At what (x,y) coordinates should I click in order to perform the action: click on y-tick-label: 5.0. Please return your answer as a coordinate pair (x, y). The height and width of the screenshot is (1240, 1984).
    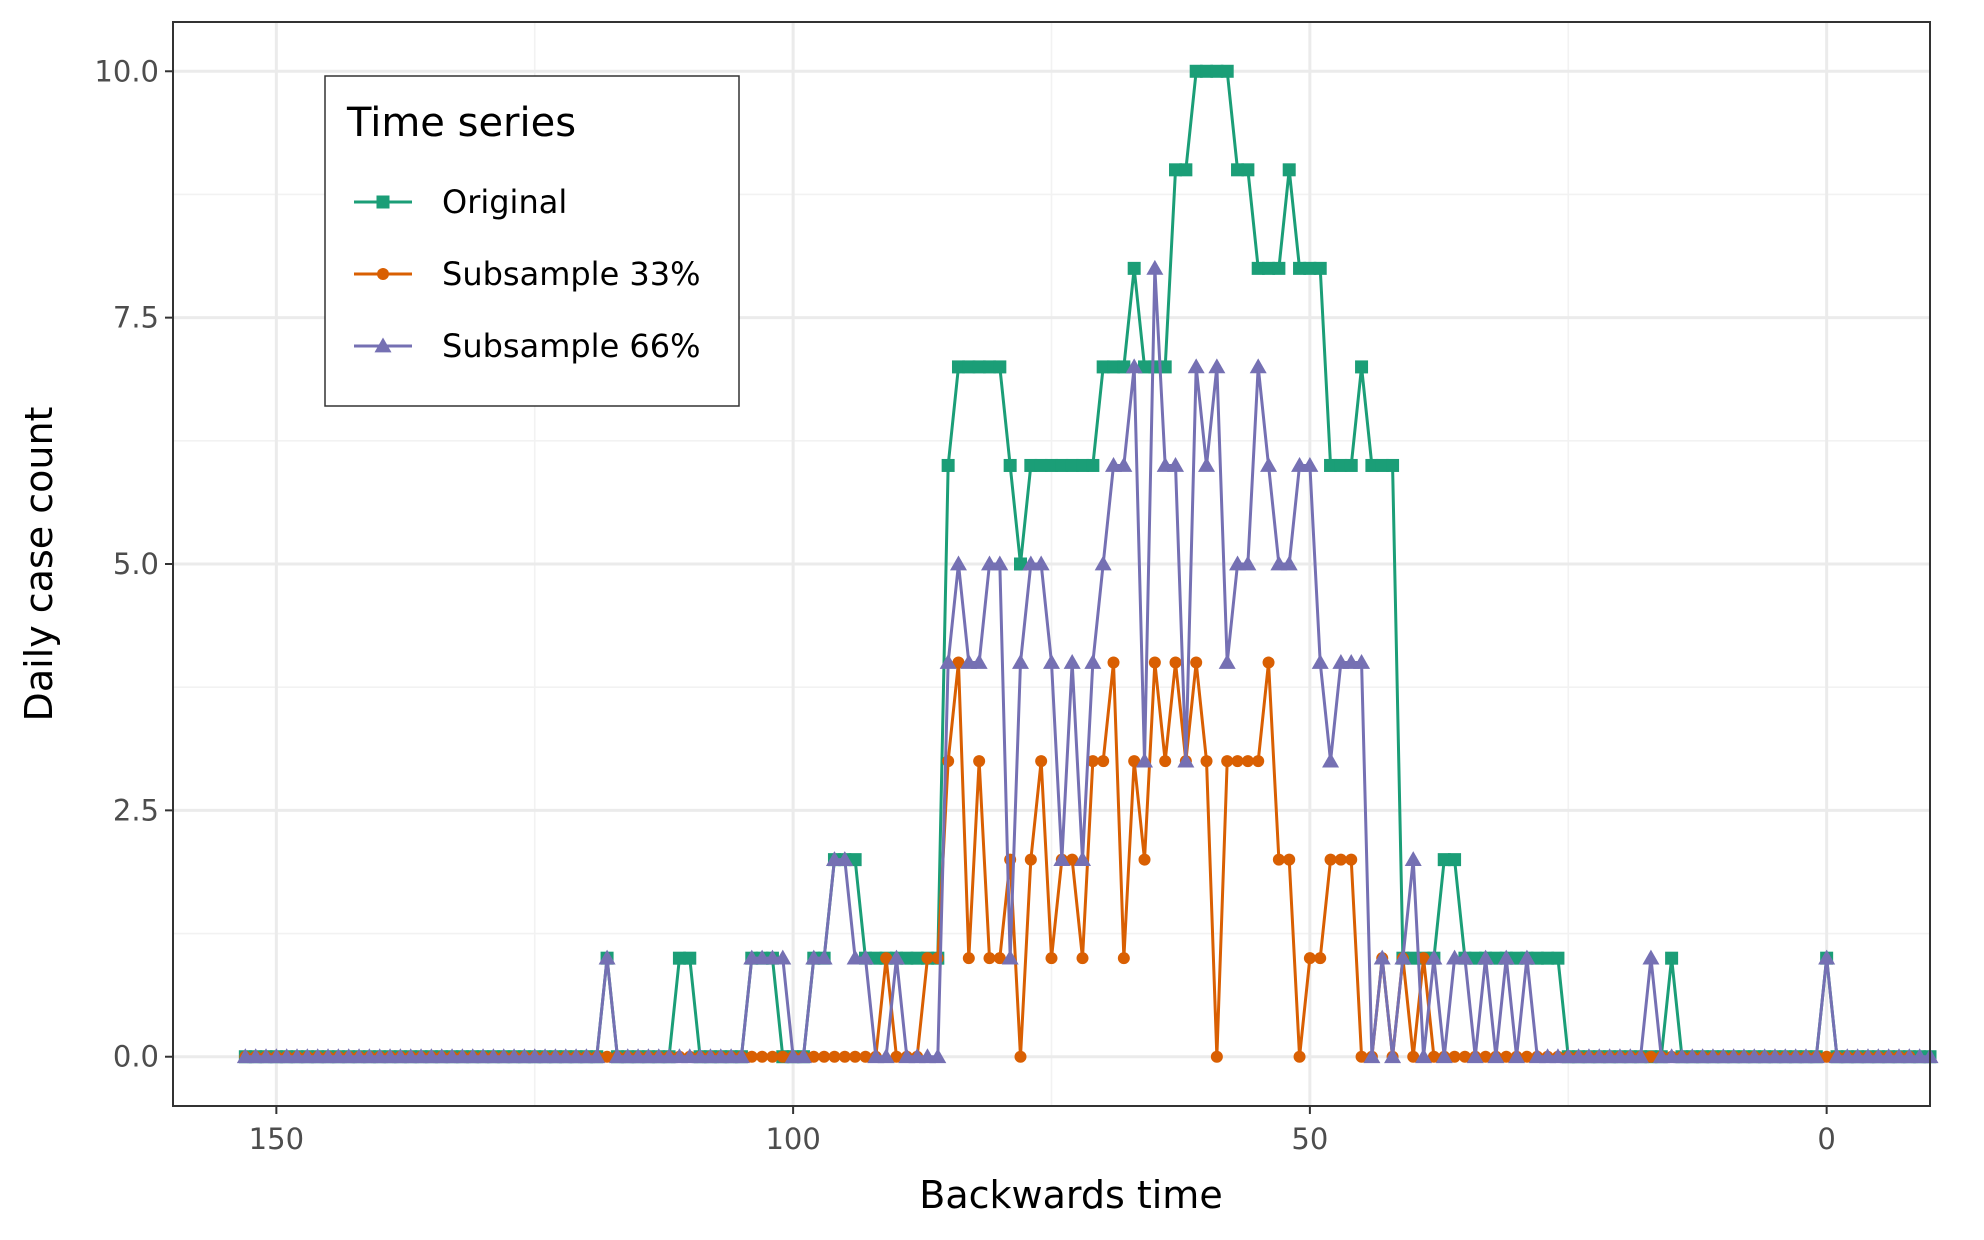
    Looking at the image, I should click on (136, 564).